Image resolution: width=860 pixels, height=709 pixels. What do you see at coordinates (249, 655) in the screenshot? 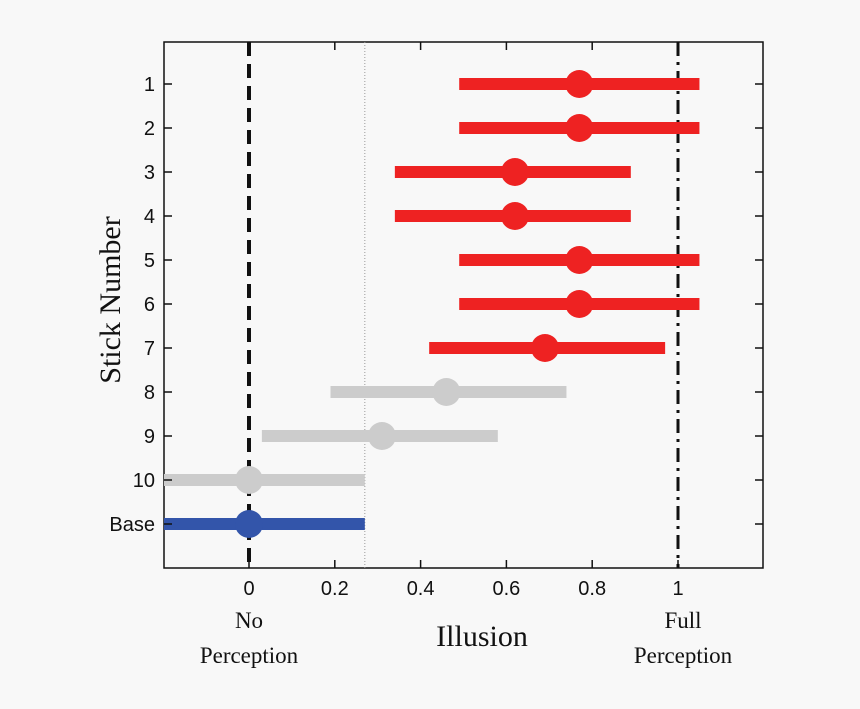
I see `no-perception-annotation-line2: Perception` at bounding box center [249, 655].